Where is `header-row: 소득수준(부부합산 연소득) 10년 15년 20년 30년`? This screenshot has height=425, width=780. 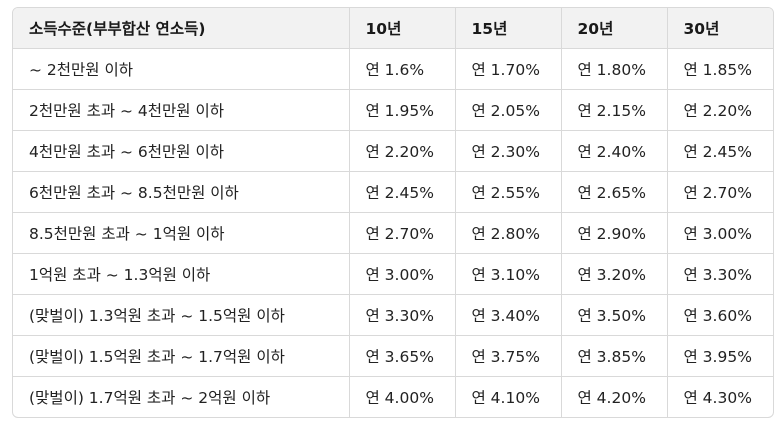 header-row: 소득수준(부부합산 연소득) 10년 15년 20년 30년 is located at coordinates (393, 28).